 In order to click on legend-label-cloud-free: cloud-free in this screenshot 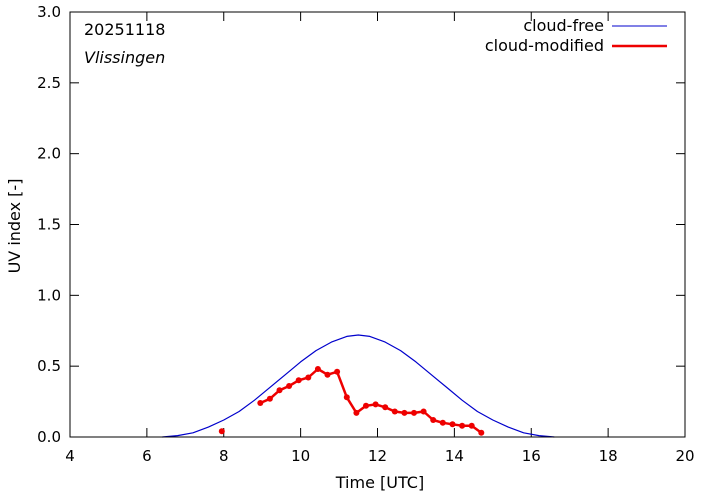, I will do `click(563, 25)`.